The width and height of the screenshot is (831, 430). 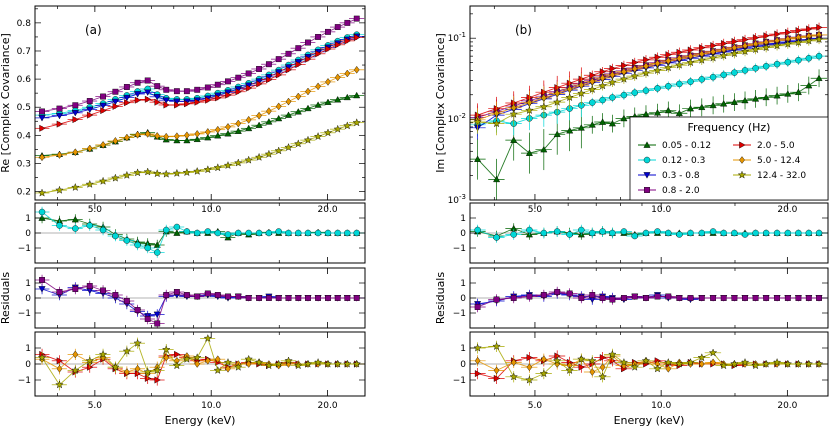 What do you see at coordinates (669, 176) in the screenshot?
I see `legend-entry: 0.3 - 0.8` at bounding box center [669, 176].